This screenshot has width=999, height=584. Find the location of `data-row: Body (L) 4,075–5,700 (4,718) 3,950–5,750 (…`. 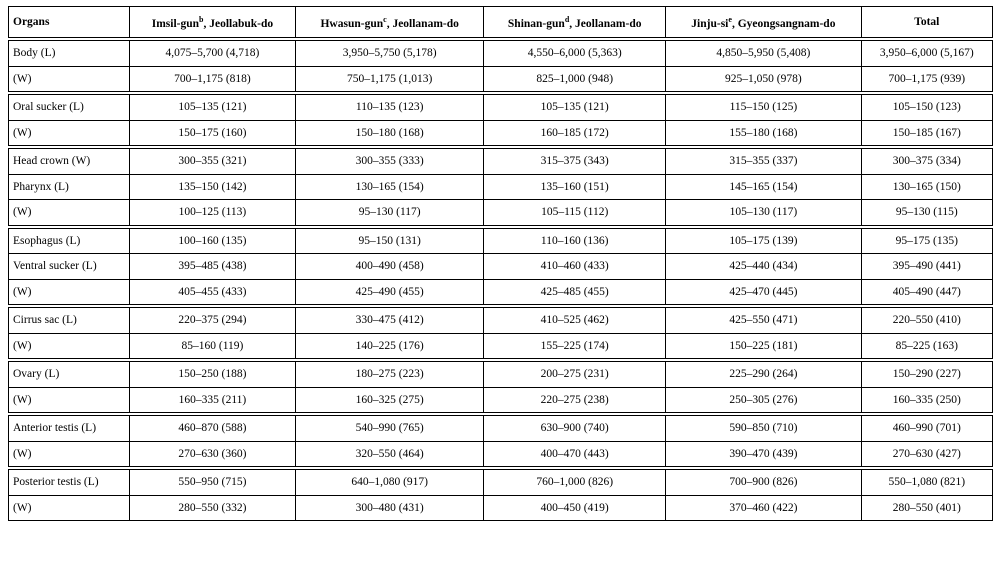

data-row: Body (L) 4,075–5,700 (4,718) 3,950–5,750 (… is located at coordinates (501, 52).